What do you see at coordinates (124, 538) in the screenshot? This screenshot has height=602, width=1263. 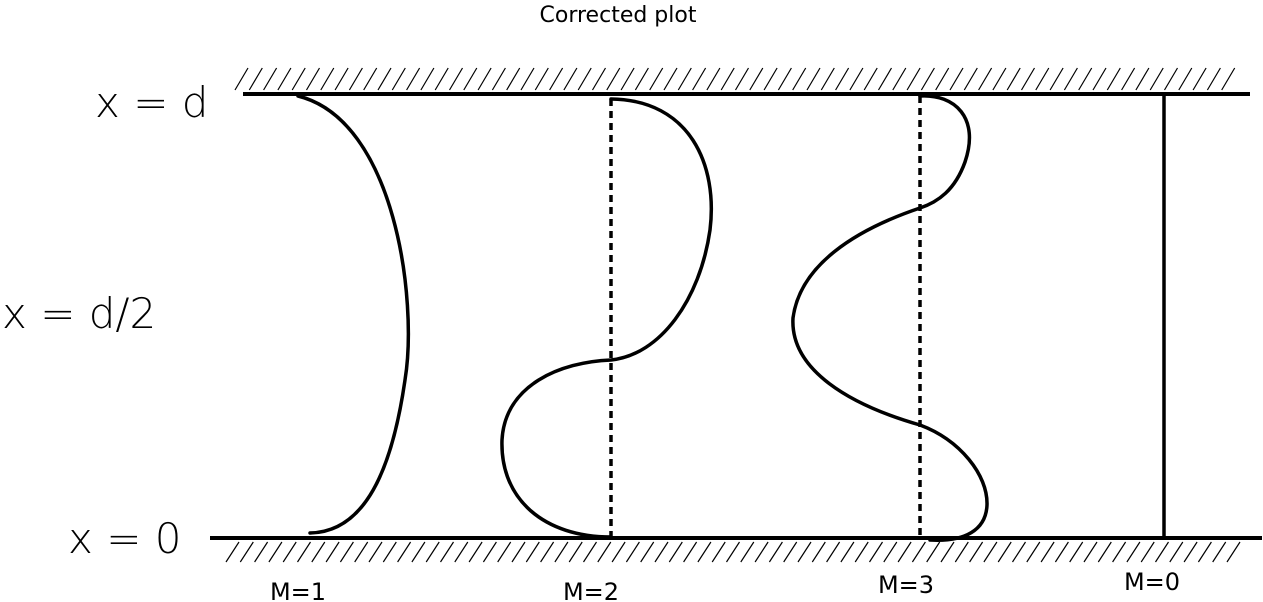 I see `label-bottom-boundary: x = 0` at bounding box center [124, 538].